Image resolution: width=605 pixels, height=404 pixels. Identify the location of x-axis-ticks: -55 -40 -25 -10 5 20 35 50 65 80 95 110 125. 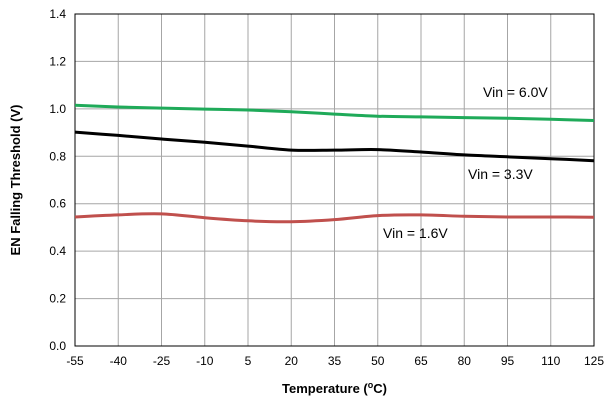
(335, 361).